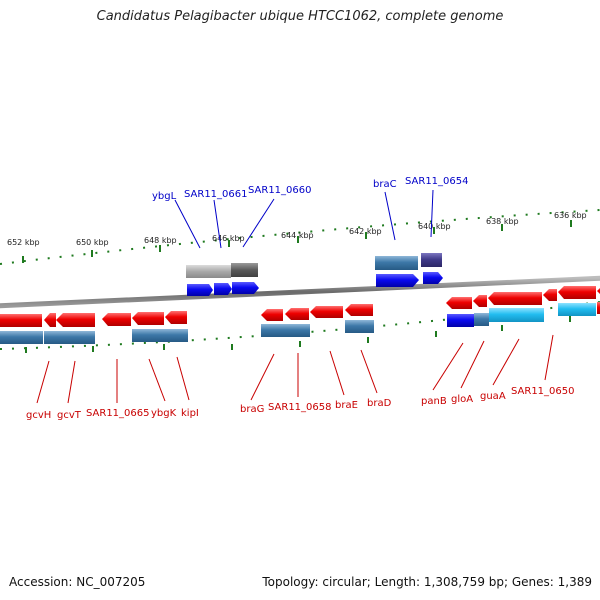 The height and width of the screenshot is (600, 600). Describe the element at coordinates (43, 382) in the screenshot. I see `leader-gcvH` at that location.